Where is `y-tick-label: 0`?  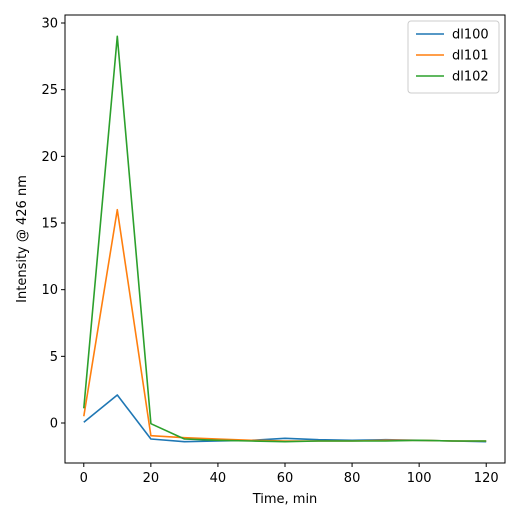
y-tick-label: 0 is located at coordinates (54, 424).